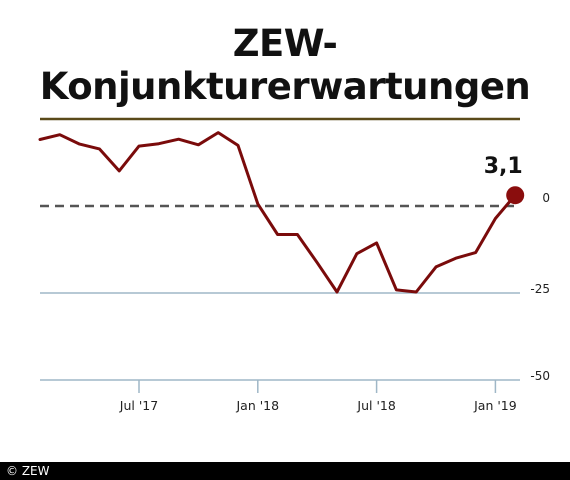 The image size is (570, 480). I want to click on copyright-text: © ZEW, so click(28, 471).